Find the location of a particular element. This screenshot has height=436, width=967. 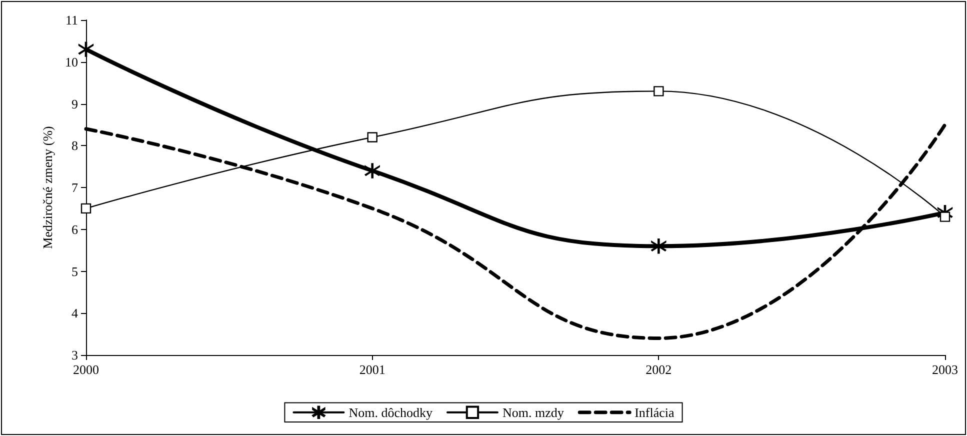

y-tick-label: 4 is located at coordinates (75, 313).